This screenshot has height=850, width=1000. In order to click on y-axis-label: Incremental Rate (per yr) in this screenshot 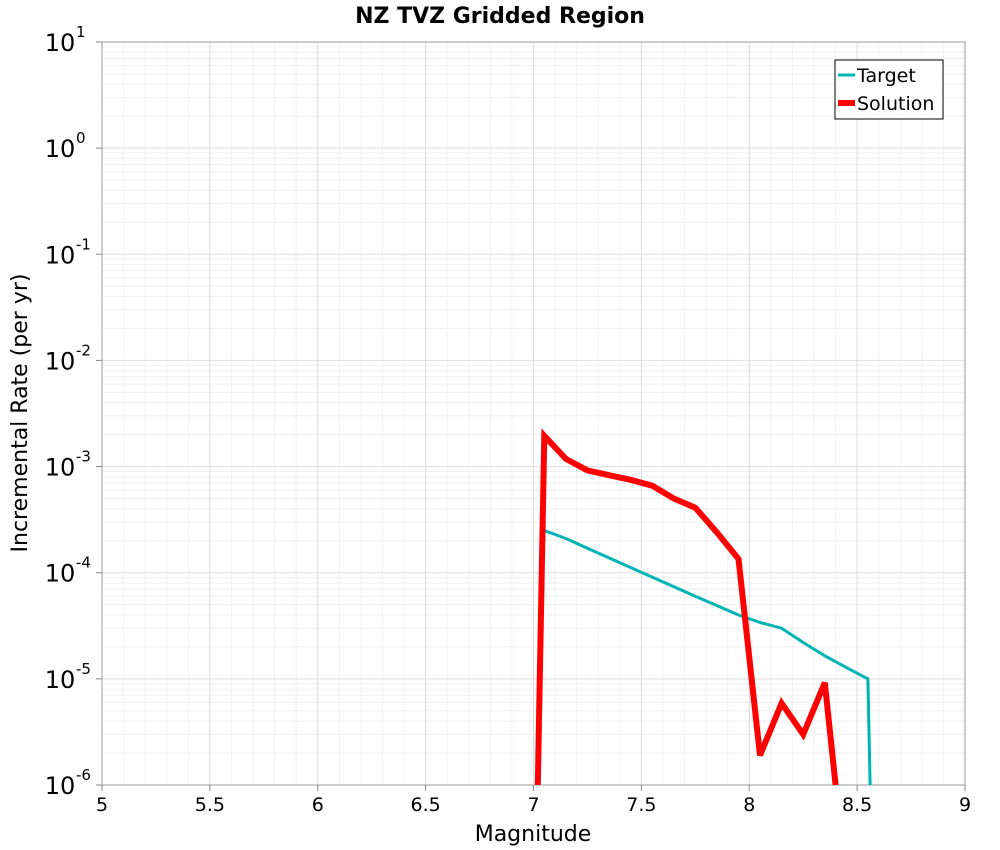, I will do `click(20, 413)`.